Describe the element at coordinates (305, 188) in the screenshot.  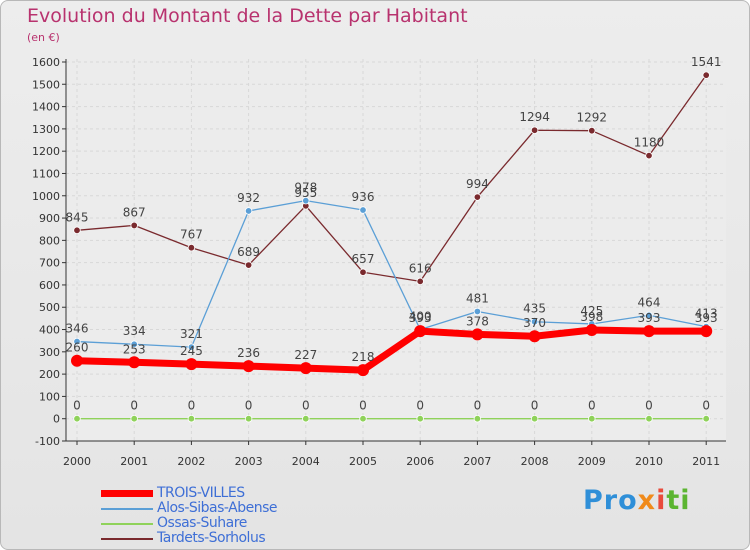
I see `data-label-alos-sibas-abense: 978` at that location.